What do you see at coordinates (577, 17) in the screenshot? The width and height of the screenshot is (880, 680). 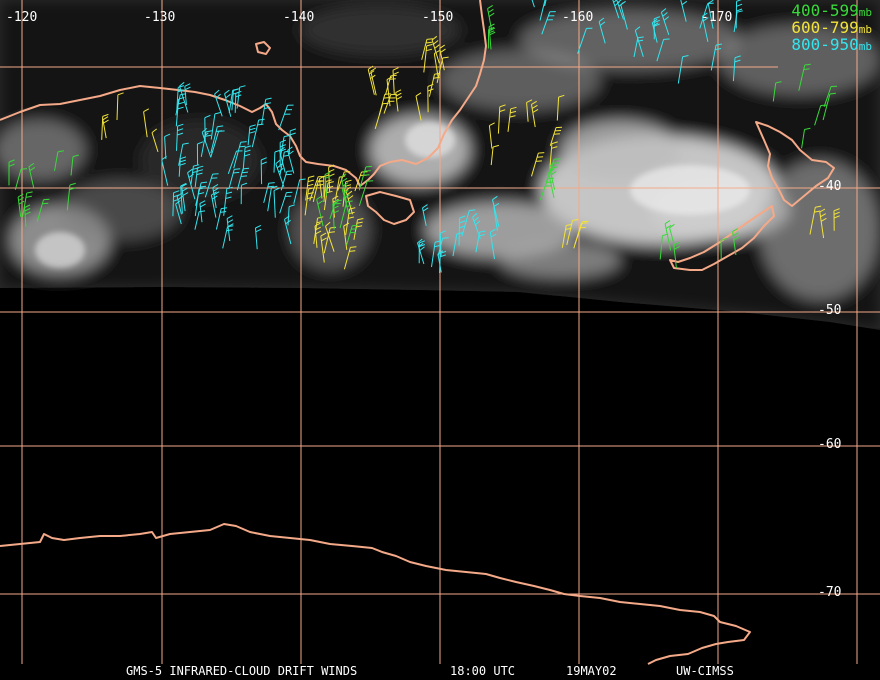 I see `lon-label-160: -160` at bounding box center [577, 17].